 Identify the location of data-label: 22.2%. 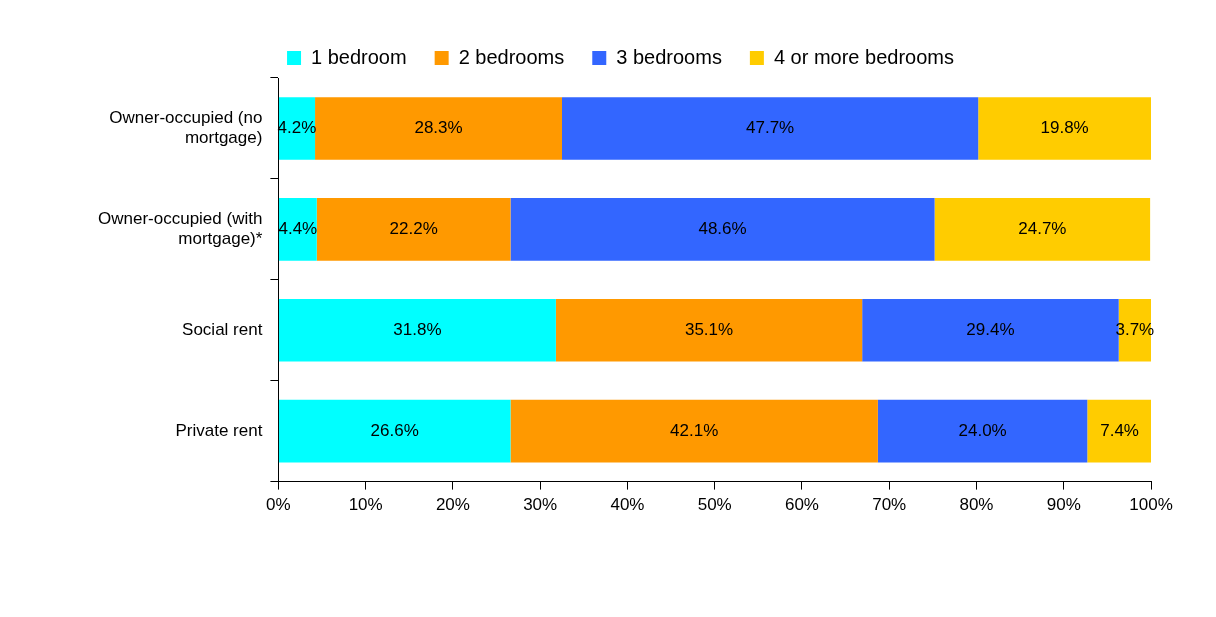
(413, 229).